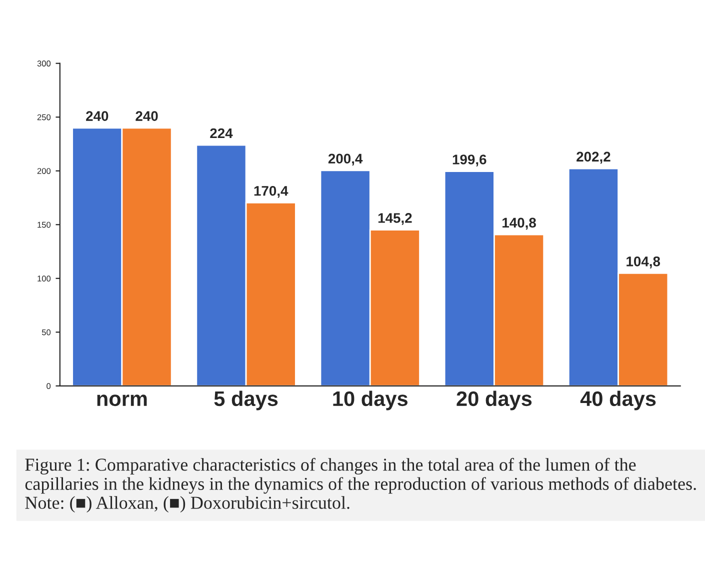  What do you see at coordinates (221, 133) in the screenshot?
I see `data-label: 224` at bounding box center [221, 133].